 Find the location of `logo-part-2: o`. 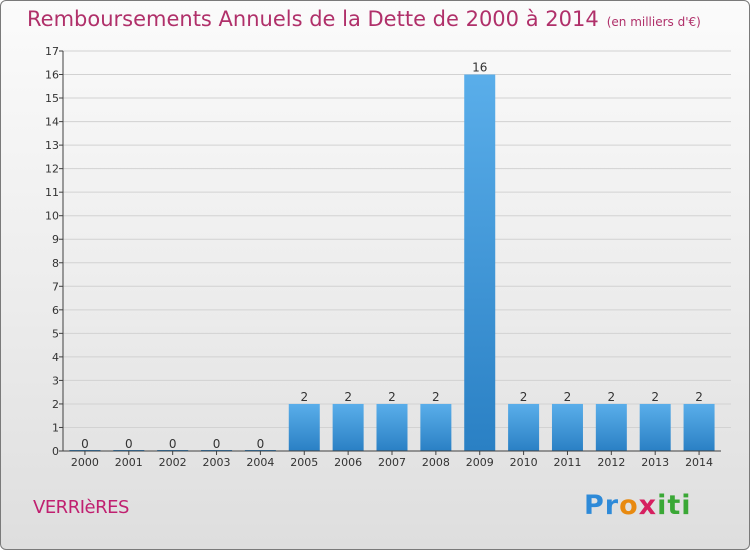

logo-part-2: o is located at coordinates (629, 505).